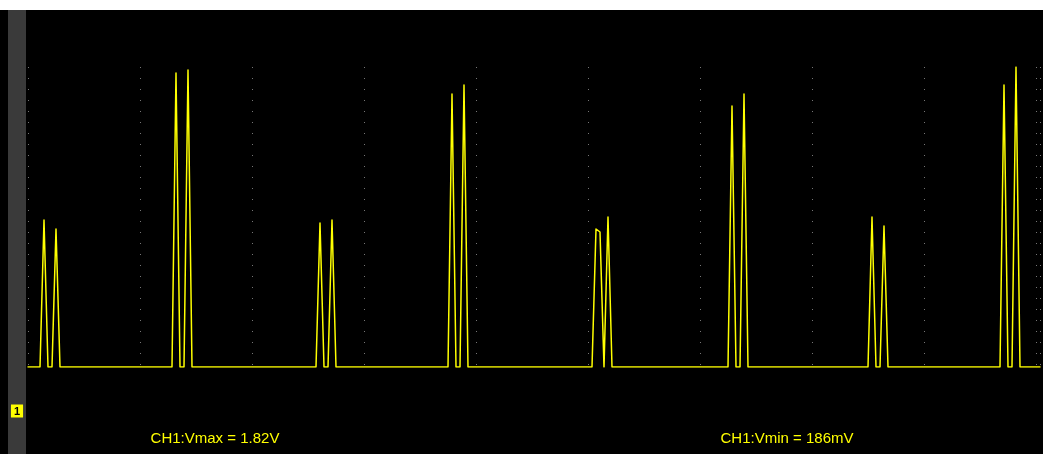 Image resolution: width=1043 pixels, height=454 pixels. I want to click on text: CH1:Vmax = 1.82V, so click(215, 437).